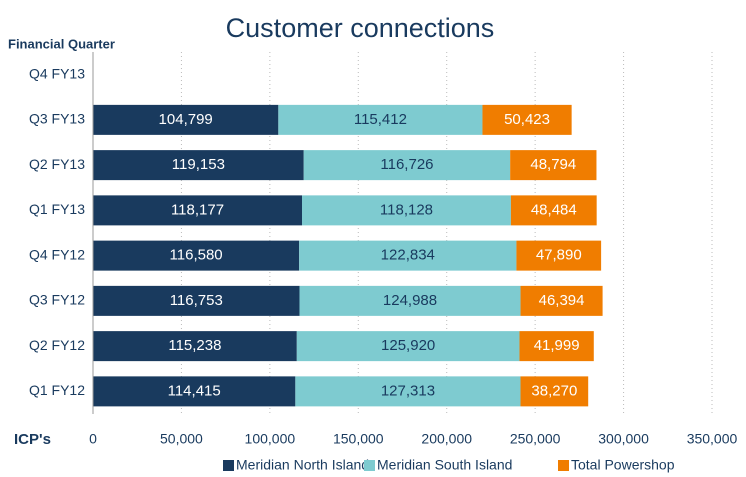  Describe the element at coordinates (181, 439) in the screenshot. I see `x-tick-label: 50,000` at that location.